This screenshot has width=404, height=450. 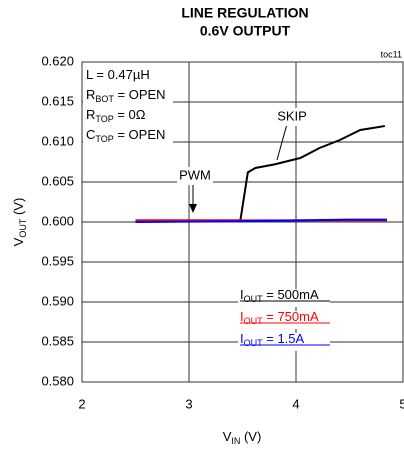 I want to click on chart-title: LINE REGULATION, so click(x=244, y=13).